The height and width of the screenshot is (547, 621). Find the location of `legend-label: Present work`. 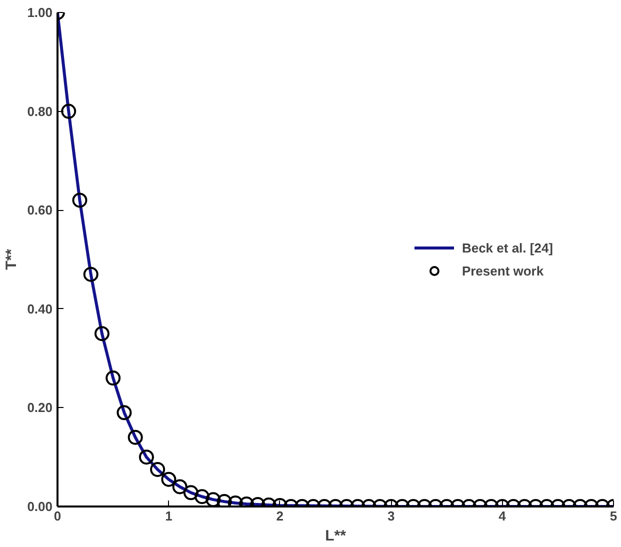

legend-label: Present work is located at coordinates (503, 270).